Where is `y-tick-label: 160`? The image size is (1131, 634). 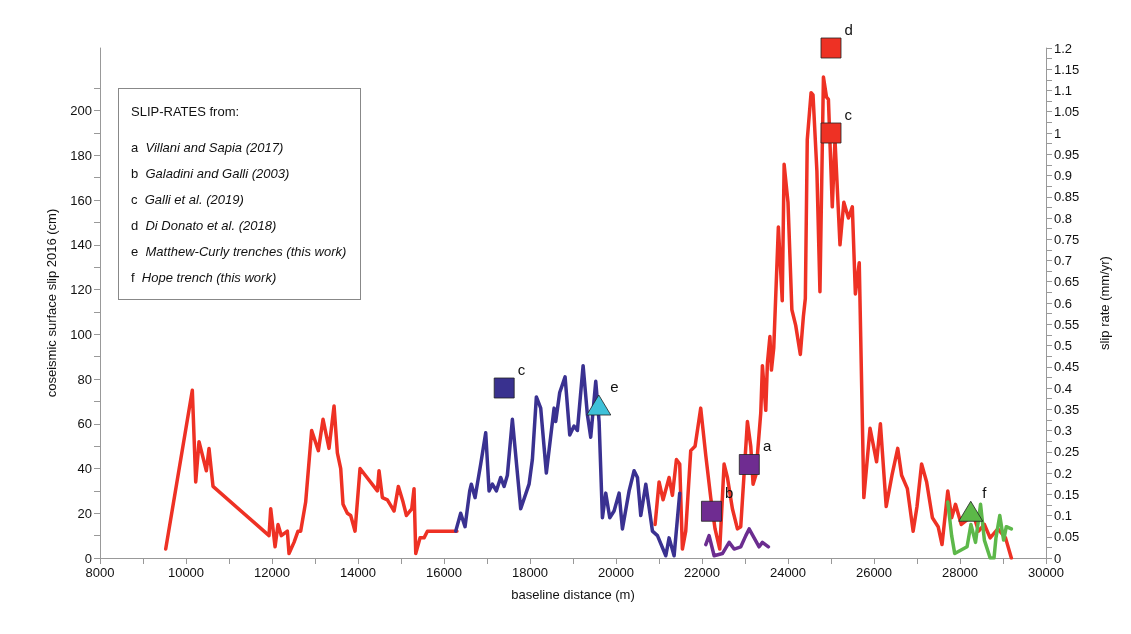 y-tick-label: 160 is located at coordinates (81, 200).